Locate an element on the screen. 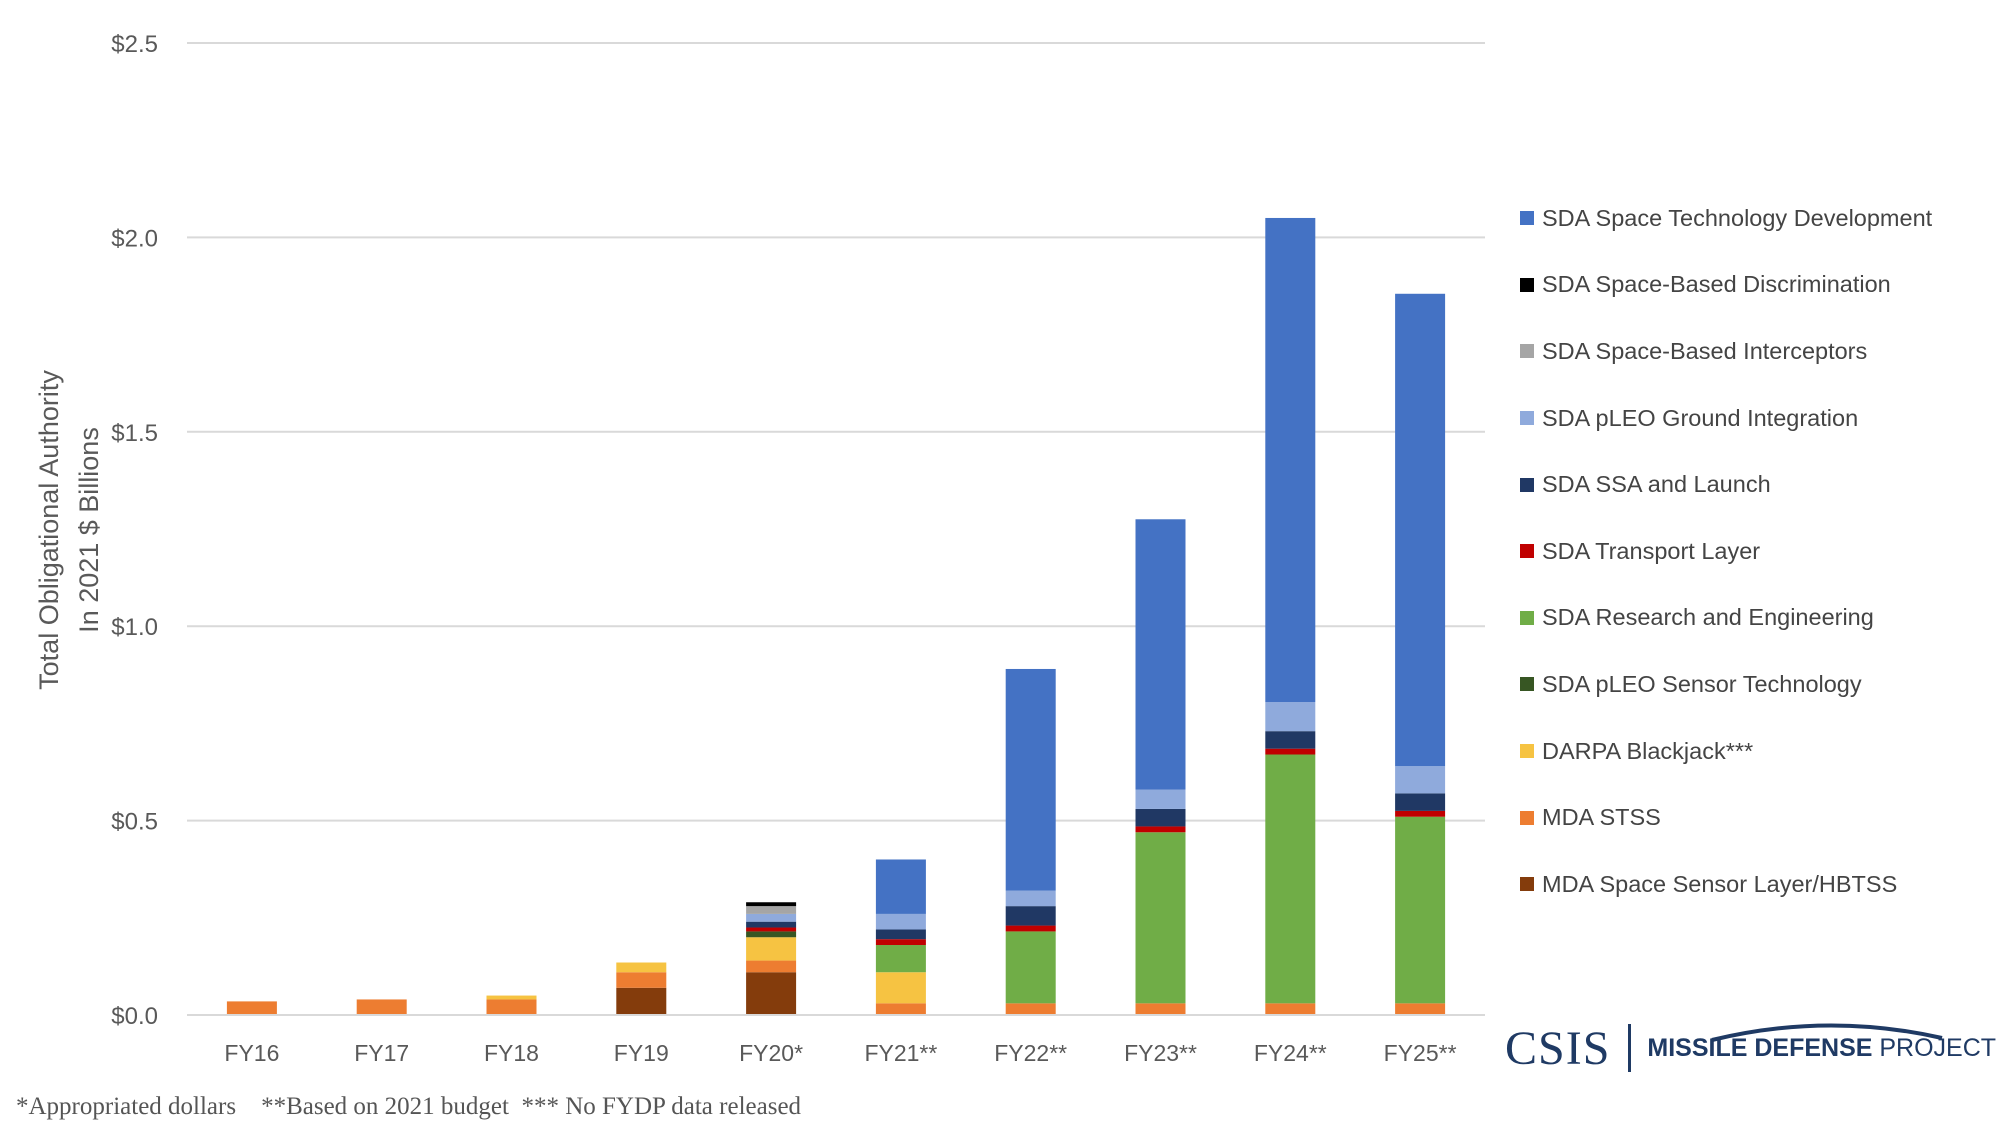 The image size is (2000, 1127). legend-item: MDA Space Sensor Layer/HBTSS is located at coordinates (1726, 884).